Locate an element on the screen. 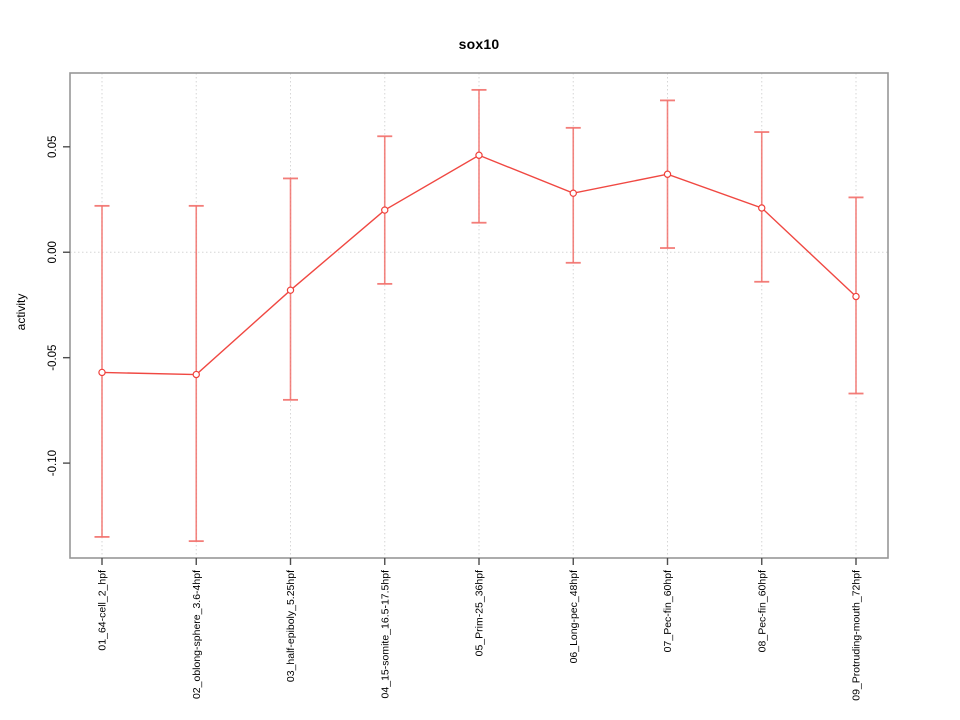 Image resolution: width=960 pixels, height=720 pixels. x-category-label: 06_Long-pec_48hpf is located at coordinates (574, 617).